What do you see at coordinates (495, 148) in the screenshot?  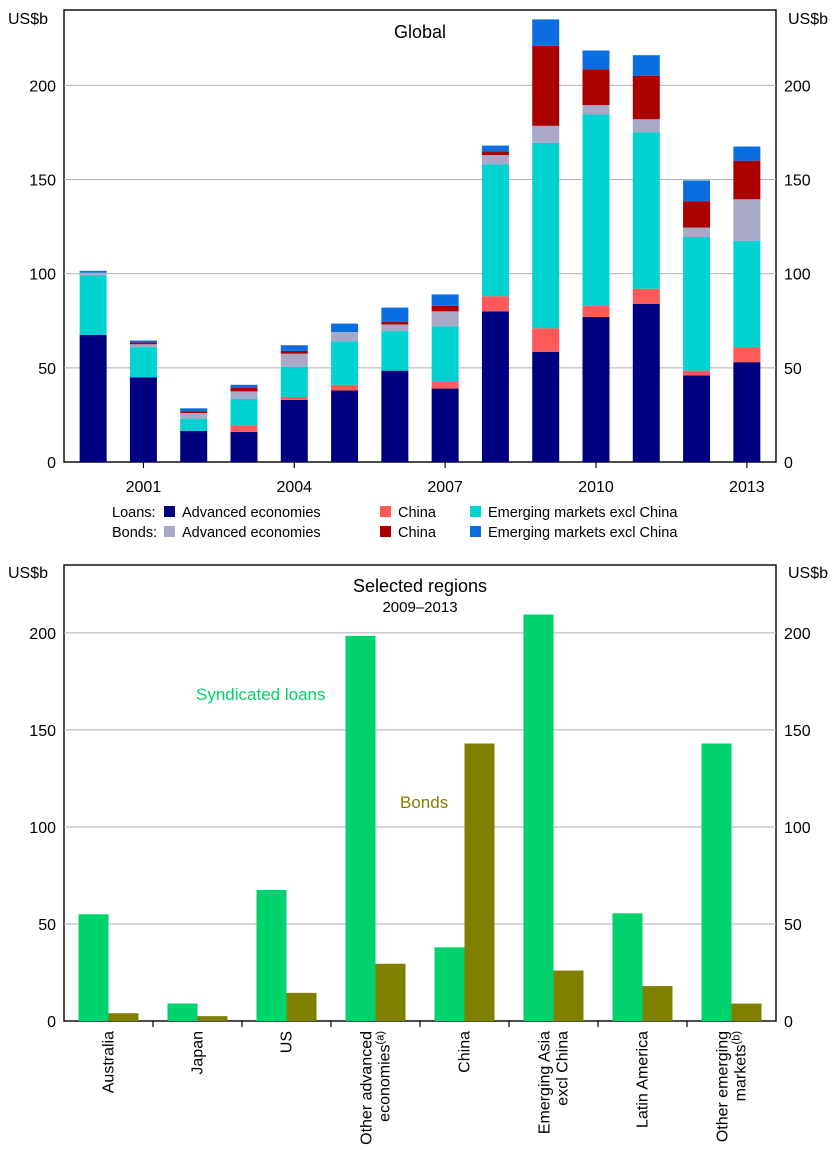 I see `bar-2008-bonds-emerging-markets-excl-china` at bounding box center [495, 148].